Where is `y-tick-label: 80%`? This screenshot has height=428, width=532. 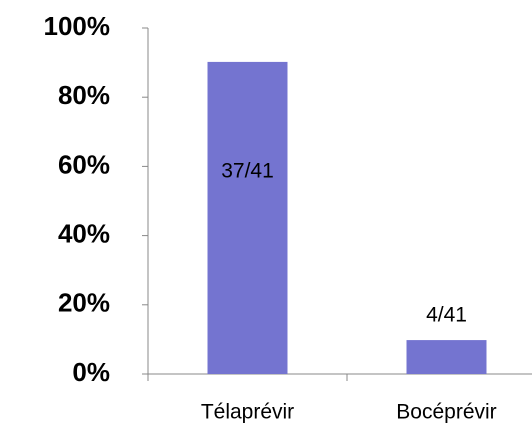
y-tick-label: 80% is located at coordinates (84, 95).